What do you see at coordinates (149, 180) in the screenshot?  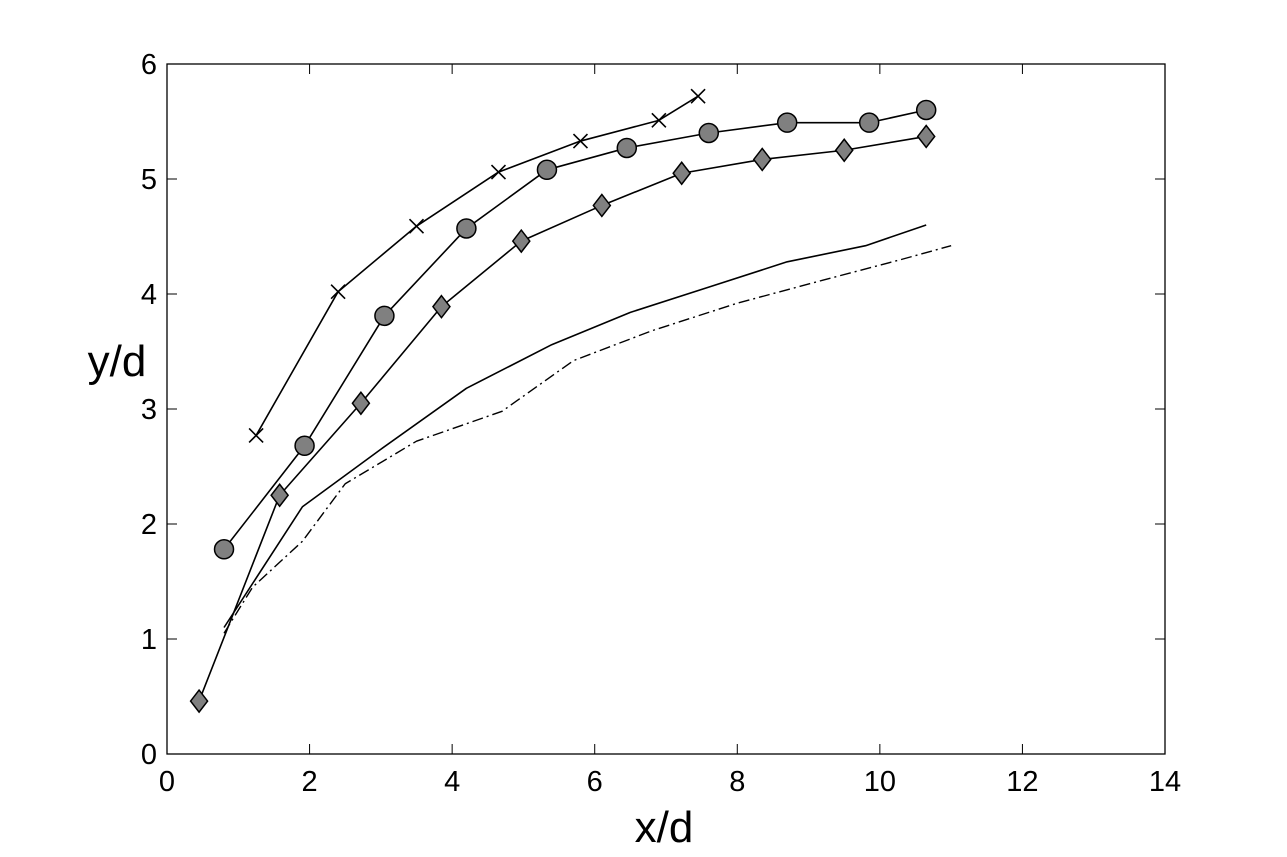 I see `y-tick-label: 5` at bounding box center [149, 180].